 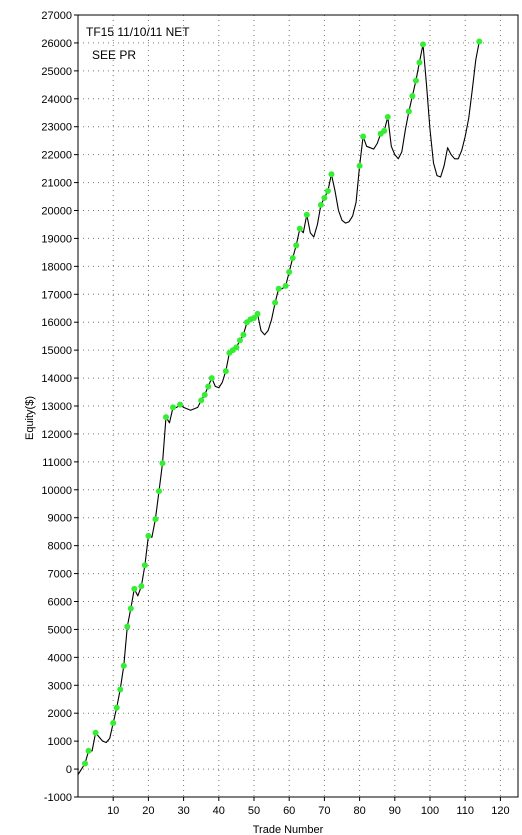 I want to click on y-tick-label: 24000, so click(x=56, y=100).